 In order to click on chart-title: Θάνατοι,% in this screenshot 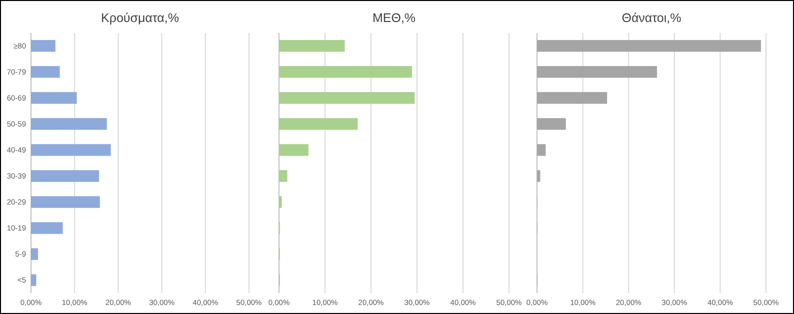, I will do `click(652, 18)`.